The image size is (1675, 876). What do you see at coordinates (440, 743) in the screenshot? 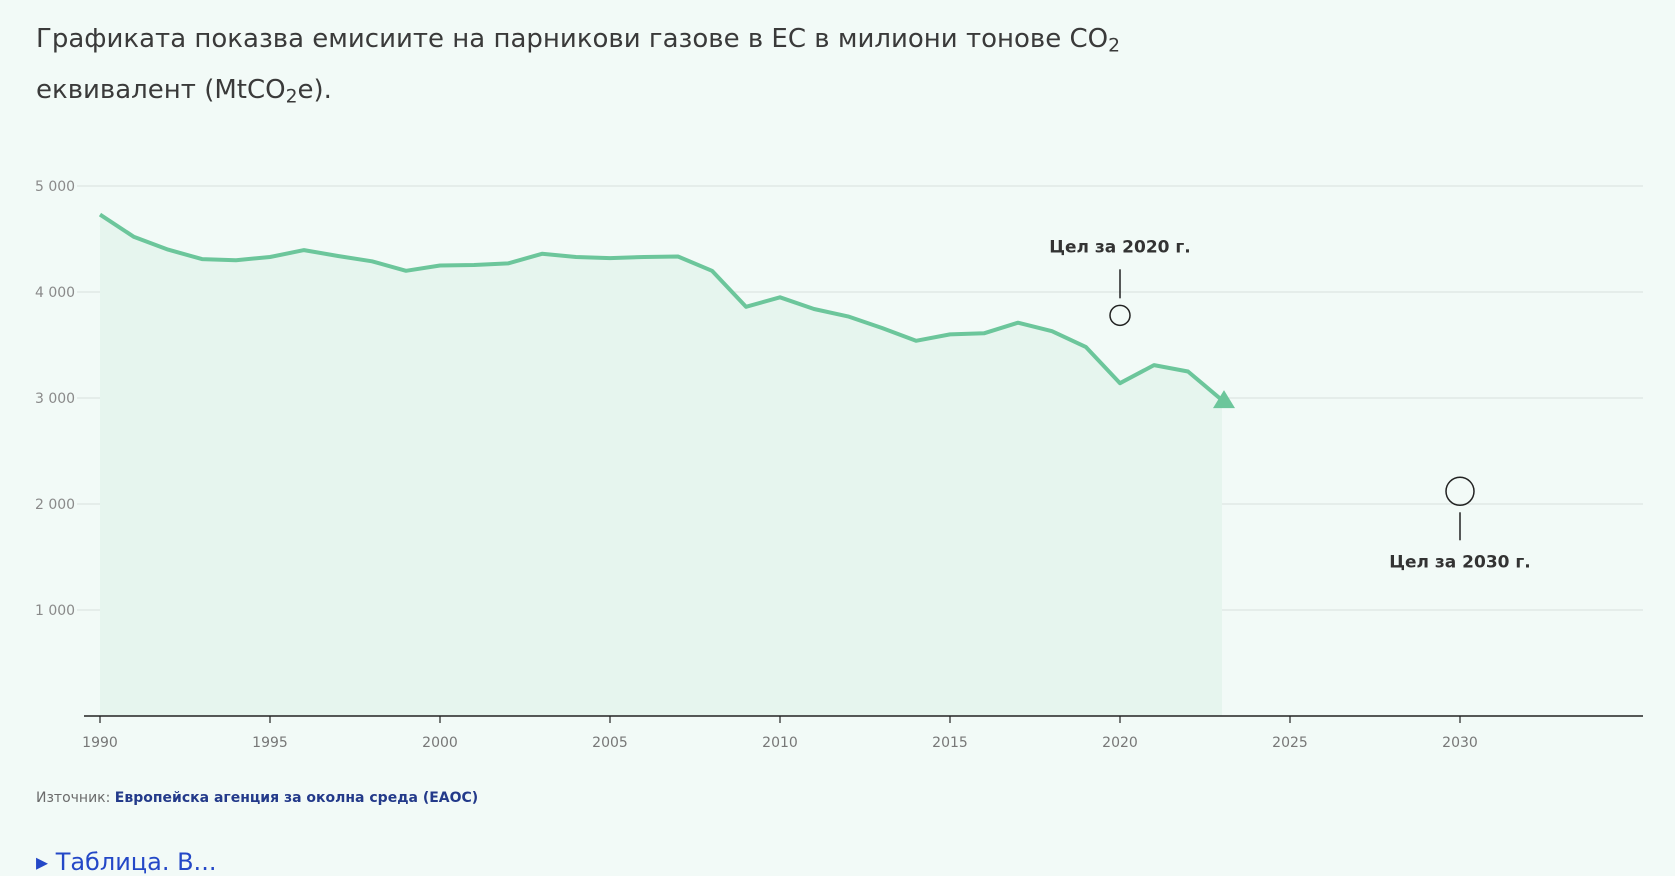
I see `x-tick-label: 2000` at bounding box center [440, 743].